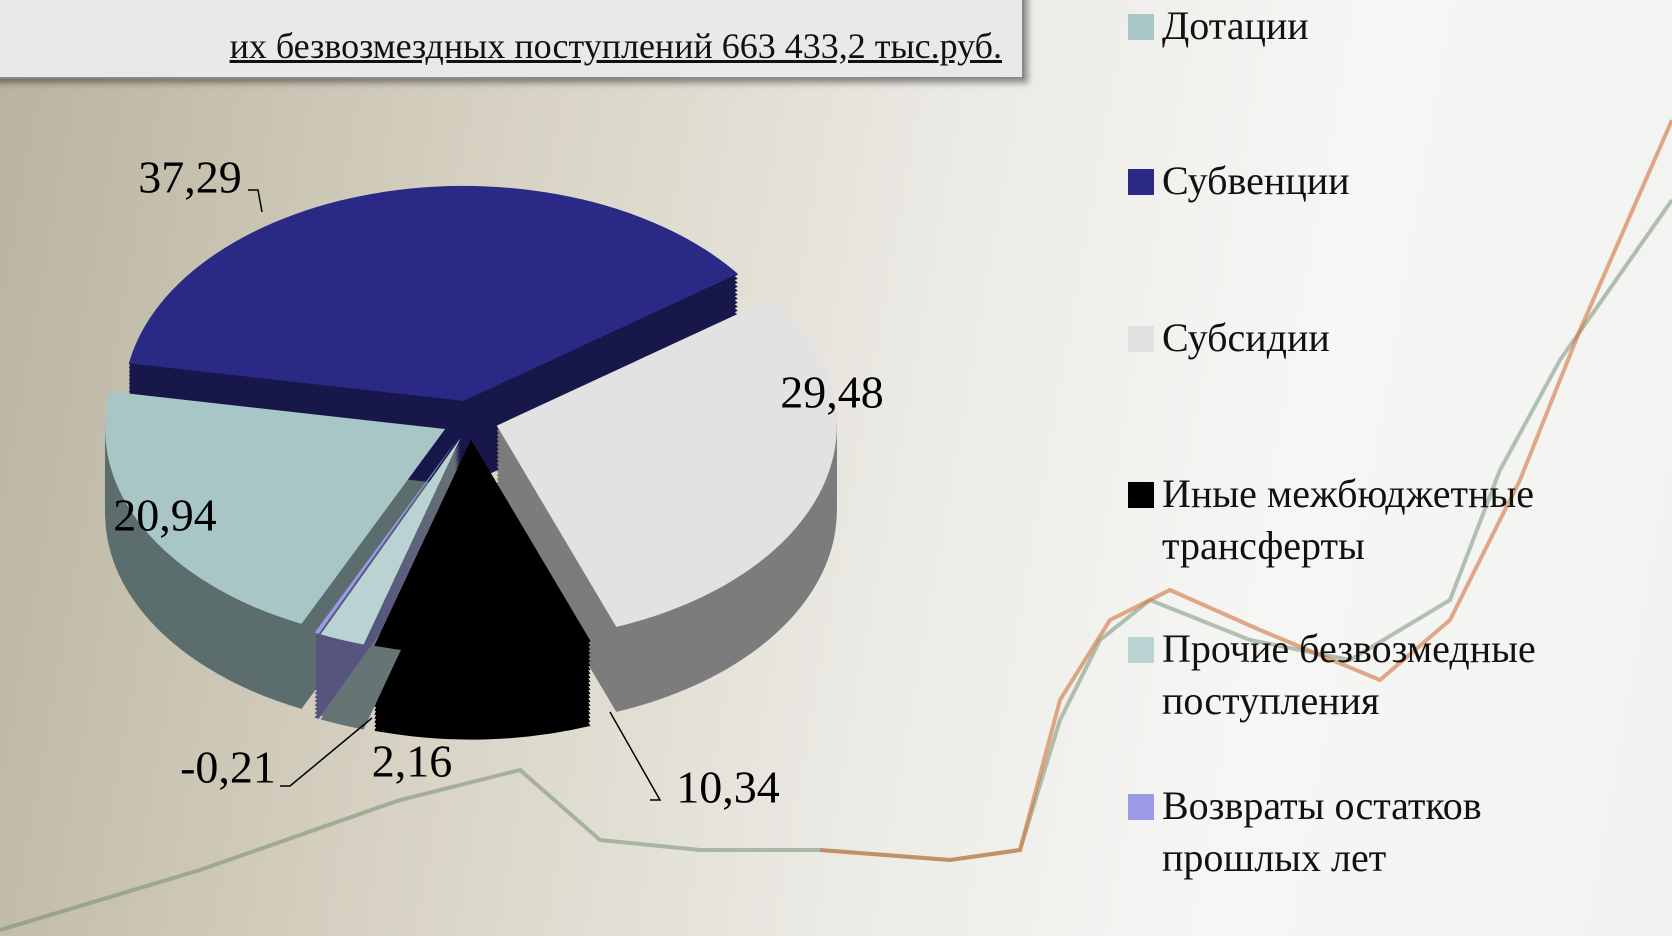  What do you see at coordinates (1235, 25) in the screenshot?
I see `legend-label: Дотации` at bounding box center [1235, 25].